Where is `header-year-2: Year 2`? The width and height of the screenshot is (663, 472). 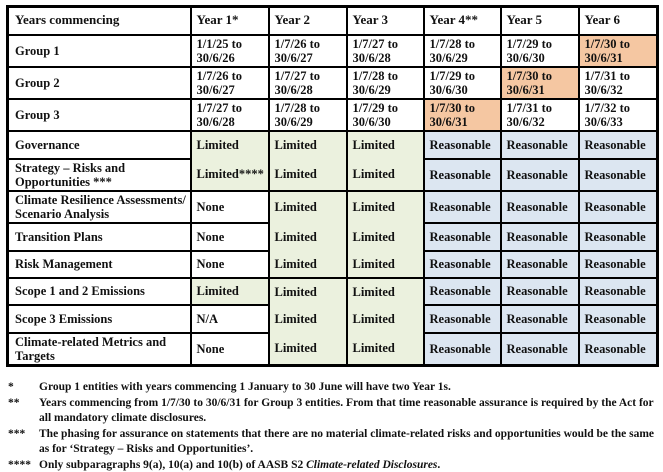 header-year-2: Year 2 is located at coordinates (307, 20).